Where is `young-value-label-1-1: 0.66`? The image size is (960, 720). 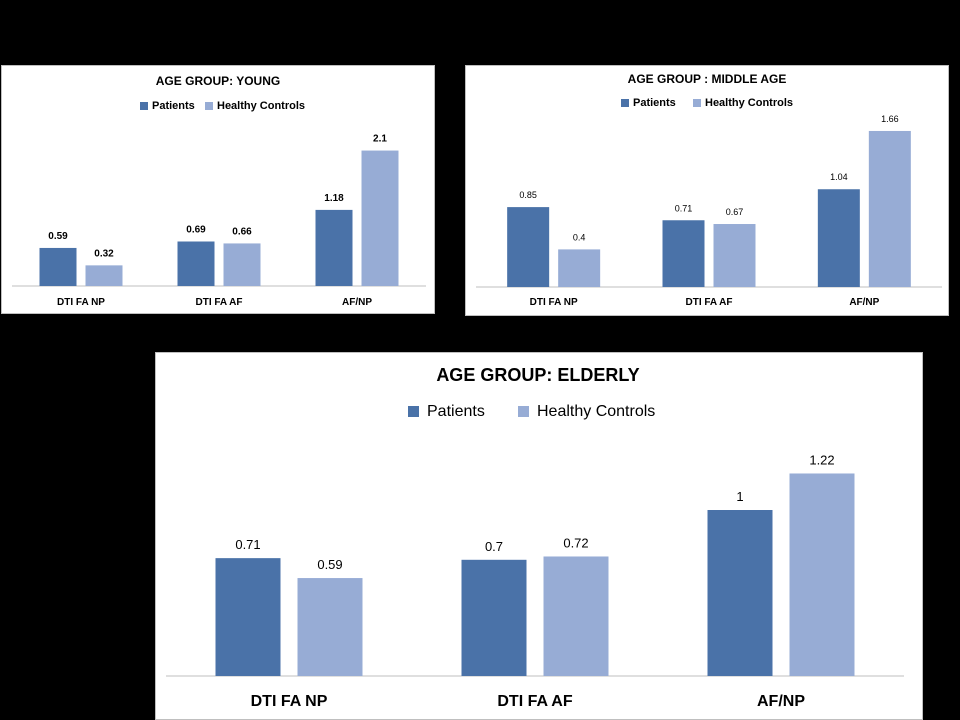
young-value-label-1-1: 0.66 is located at coordinates (242, 231).